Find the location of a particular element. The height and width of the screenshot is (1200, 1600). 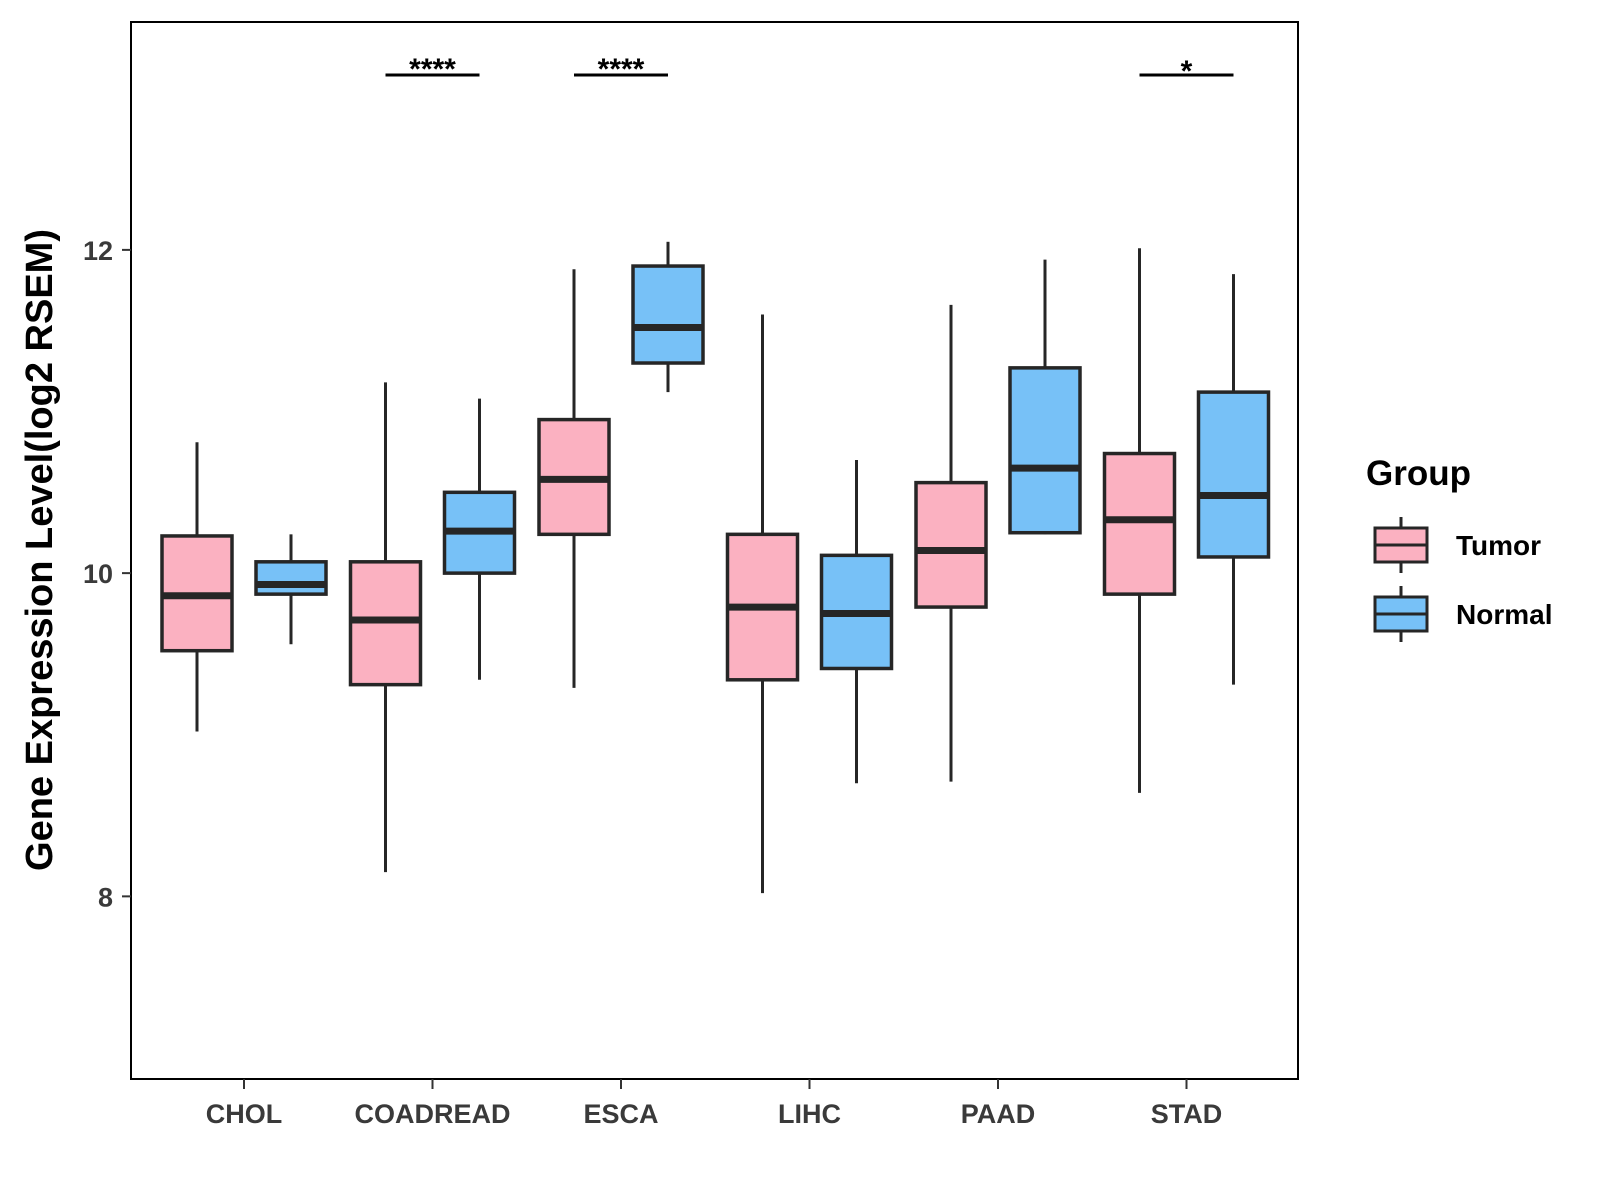

significance-esca: **** is located at coordinates (621, 69).